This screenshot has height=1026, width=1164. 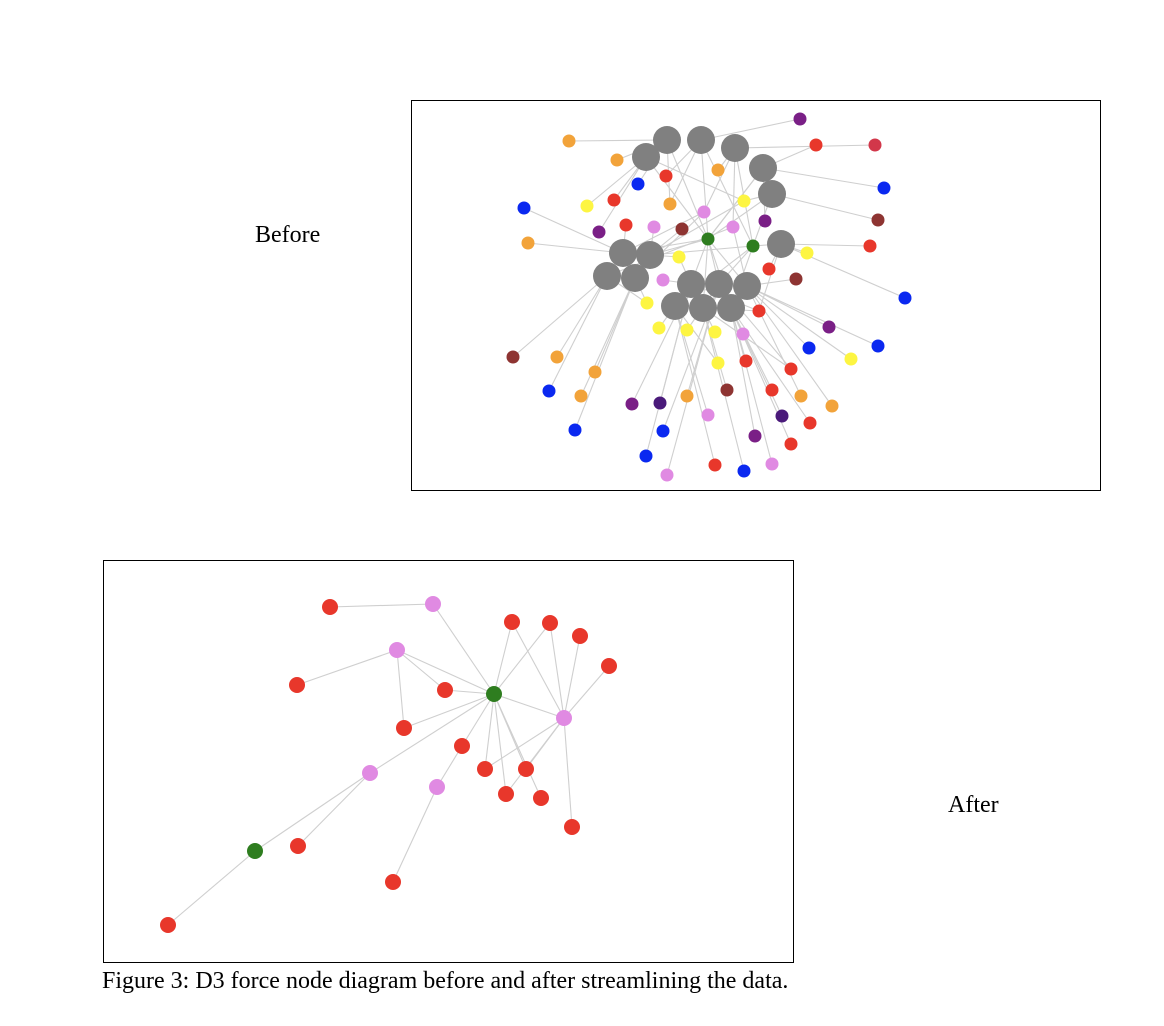 I want to click on node-blue-s65, so click(x=646, y=456).